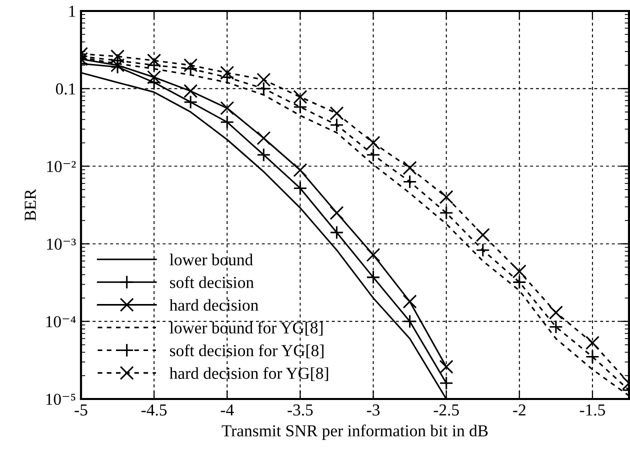 The image size is (630, 456). I want to click on y-tick-label: 1, so click(72, 11).